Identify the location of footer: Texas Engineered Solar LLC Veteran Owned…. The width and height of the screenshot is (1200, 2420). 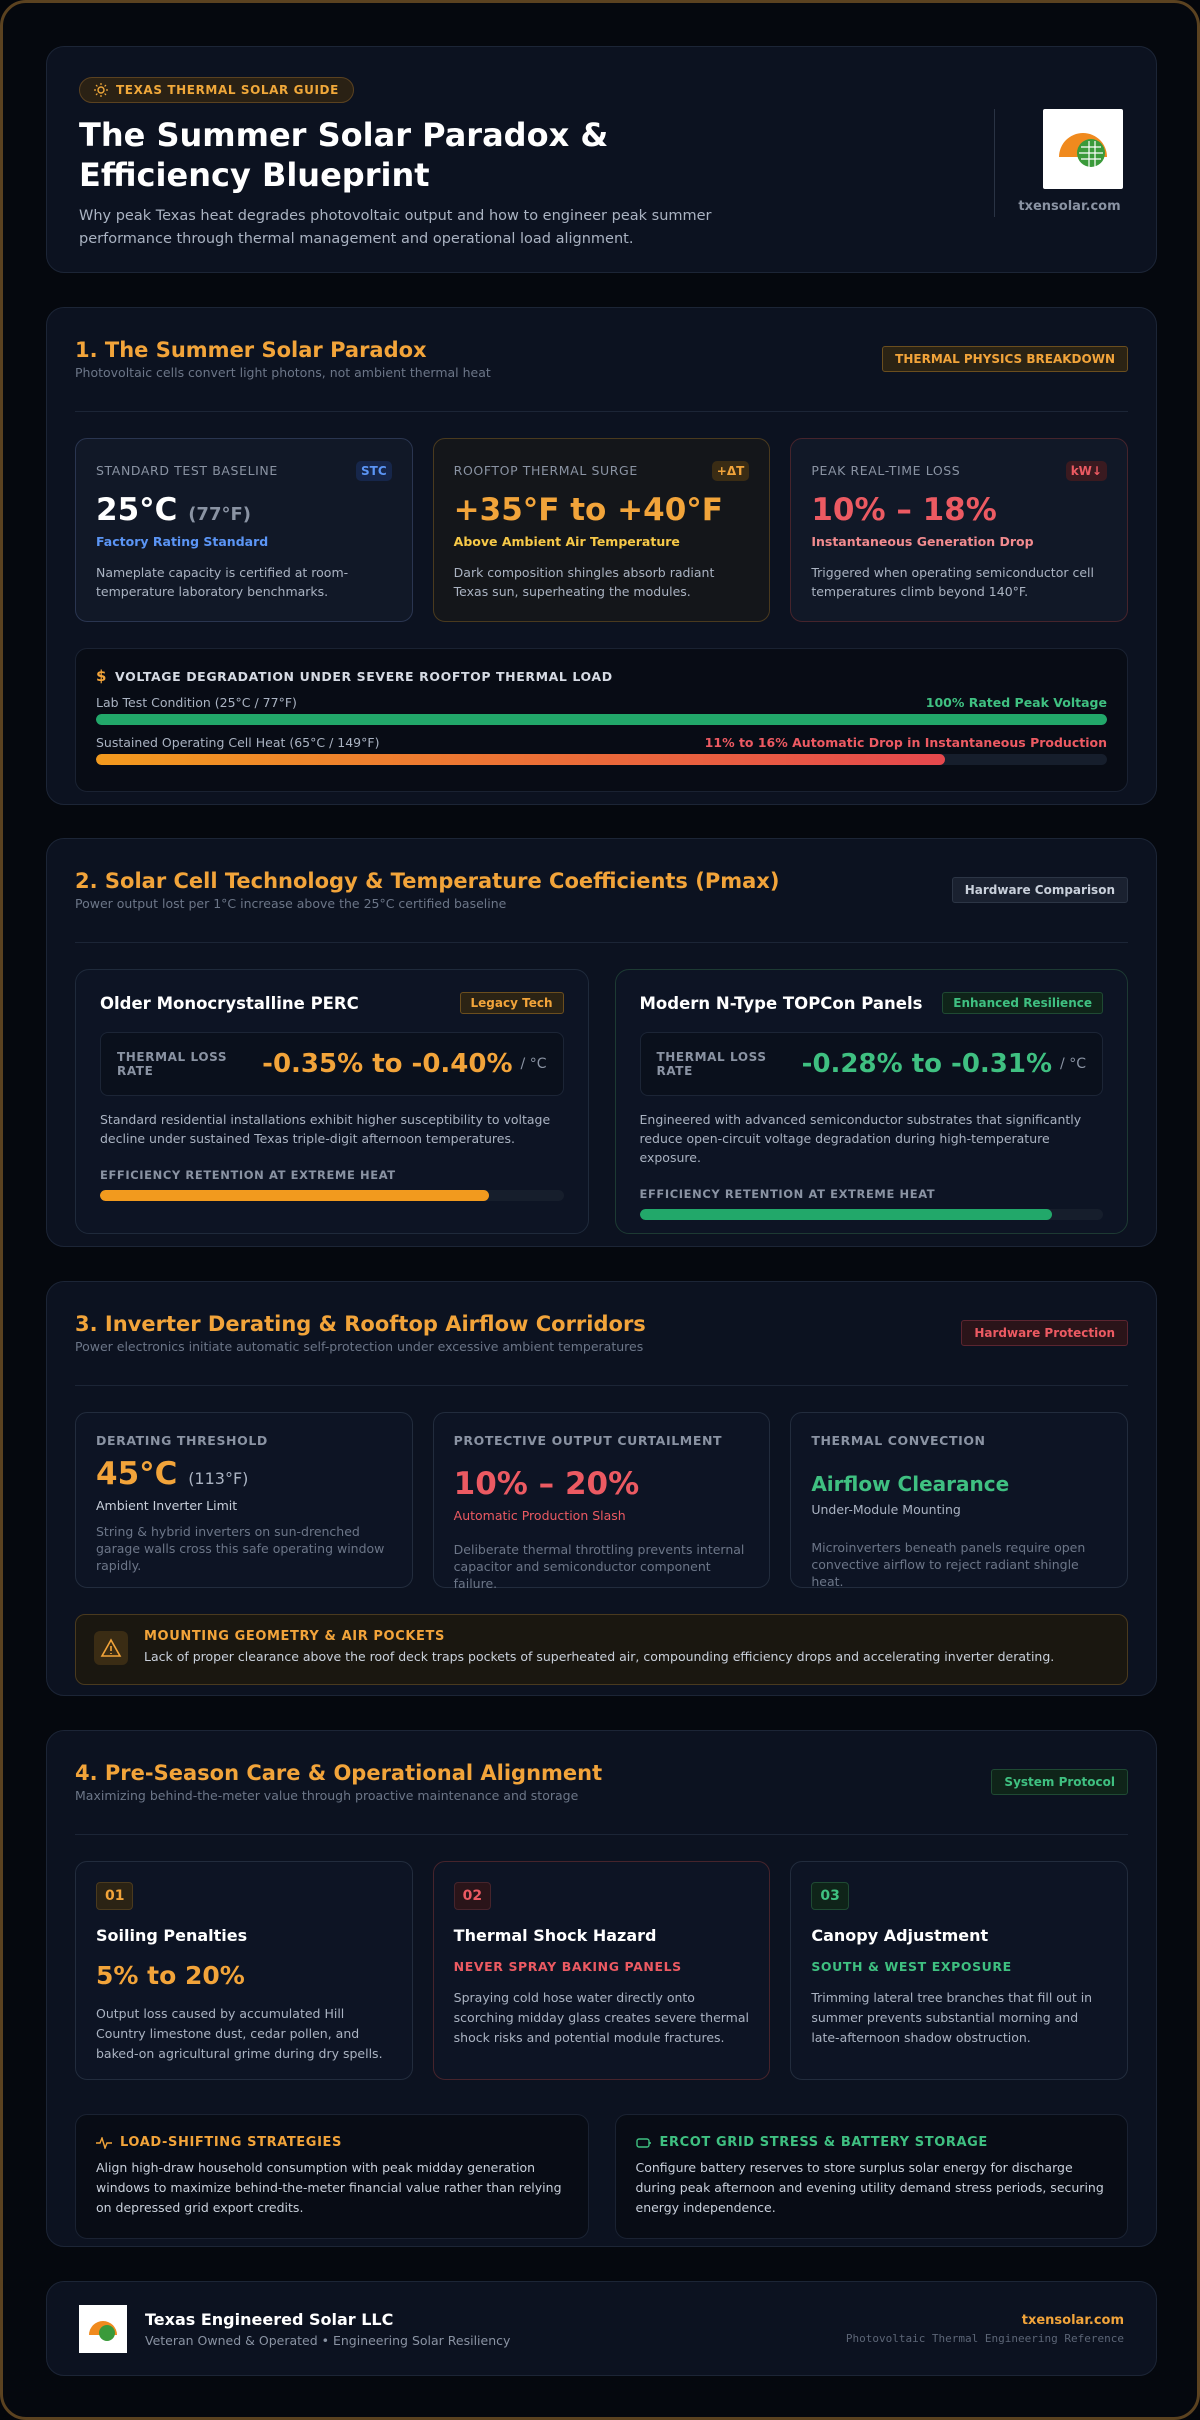
(601, 2328).